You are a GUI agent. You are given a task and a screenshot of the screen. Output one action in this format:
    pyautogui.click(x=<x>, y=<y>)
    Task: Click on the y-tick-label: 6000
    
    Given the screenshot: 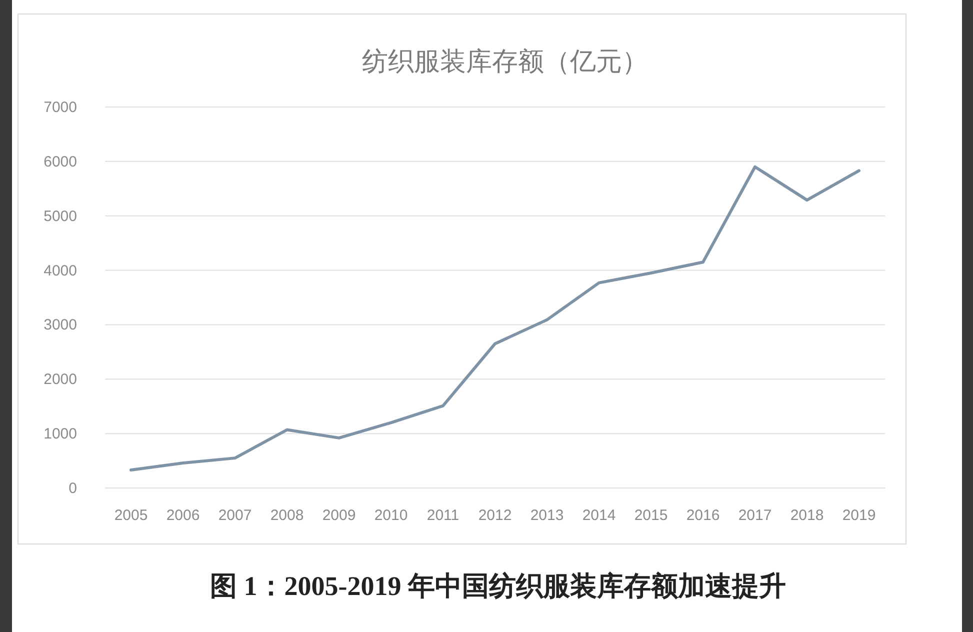 What is the action you would take?
    pyautogui.click(x=60, y=161)
    